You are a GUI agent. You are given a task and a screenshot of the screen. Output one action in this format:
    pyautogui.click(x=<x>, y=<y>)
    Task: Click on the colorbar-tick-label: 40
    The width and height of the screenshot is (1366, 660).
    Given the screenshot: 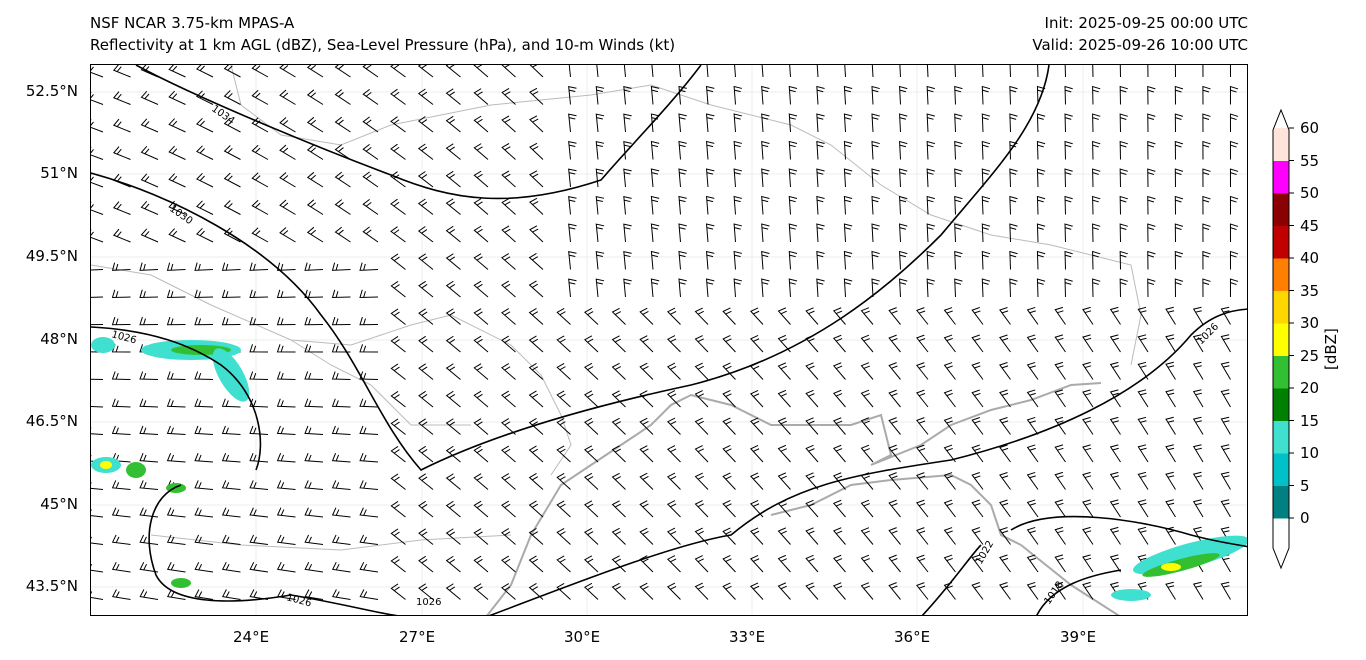 What is the action you would take?
    pyautogui.click(x=1310, y=258)
    